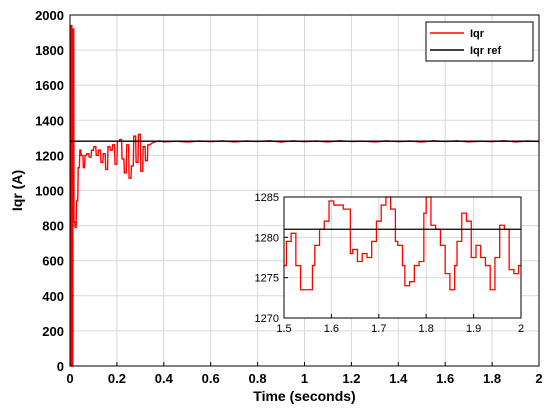 The height and width of the screenshot is (418, 550). Describe the element at coordinates (492, 378) in the screenshot. I see `main-x-tick-label: 1.8` at that location.